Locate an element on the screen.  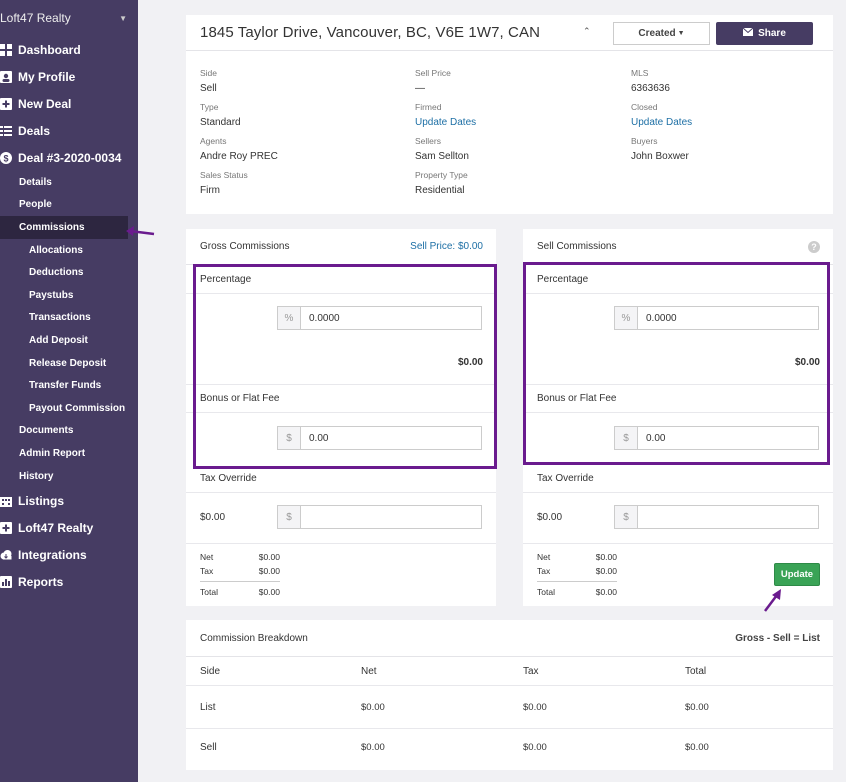
sell-price-link: Sell Price: $0.00 is located at coordinates (446, 246).